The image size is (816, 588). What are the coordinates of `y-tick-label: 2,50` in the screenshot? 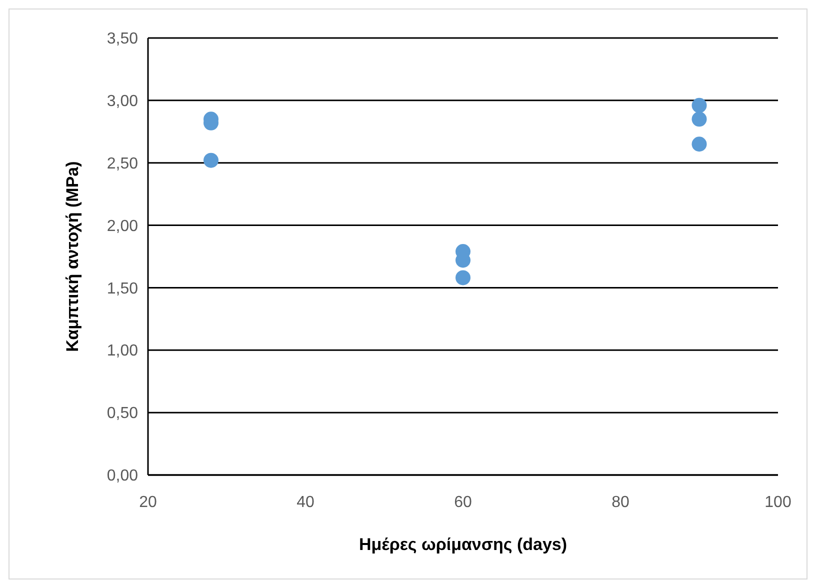 It's located at (122, 163).